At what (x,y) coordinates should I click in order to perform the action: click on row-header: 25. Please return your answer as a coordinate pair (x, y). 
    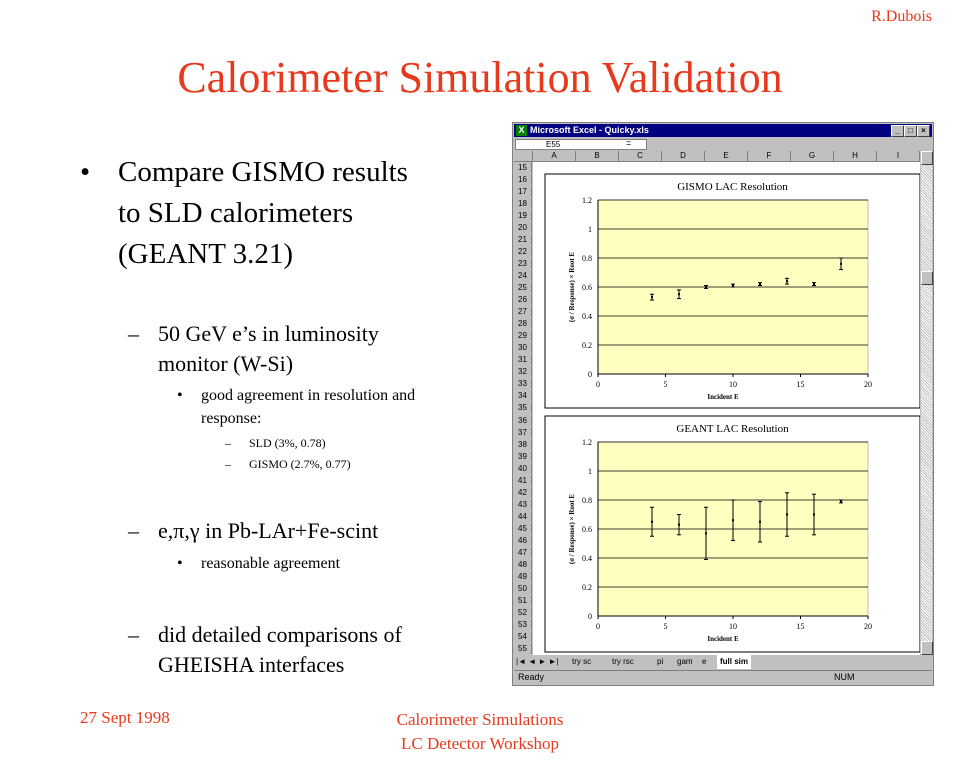
    Looking at the image, I should click on (523, 288).